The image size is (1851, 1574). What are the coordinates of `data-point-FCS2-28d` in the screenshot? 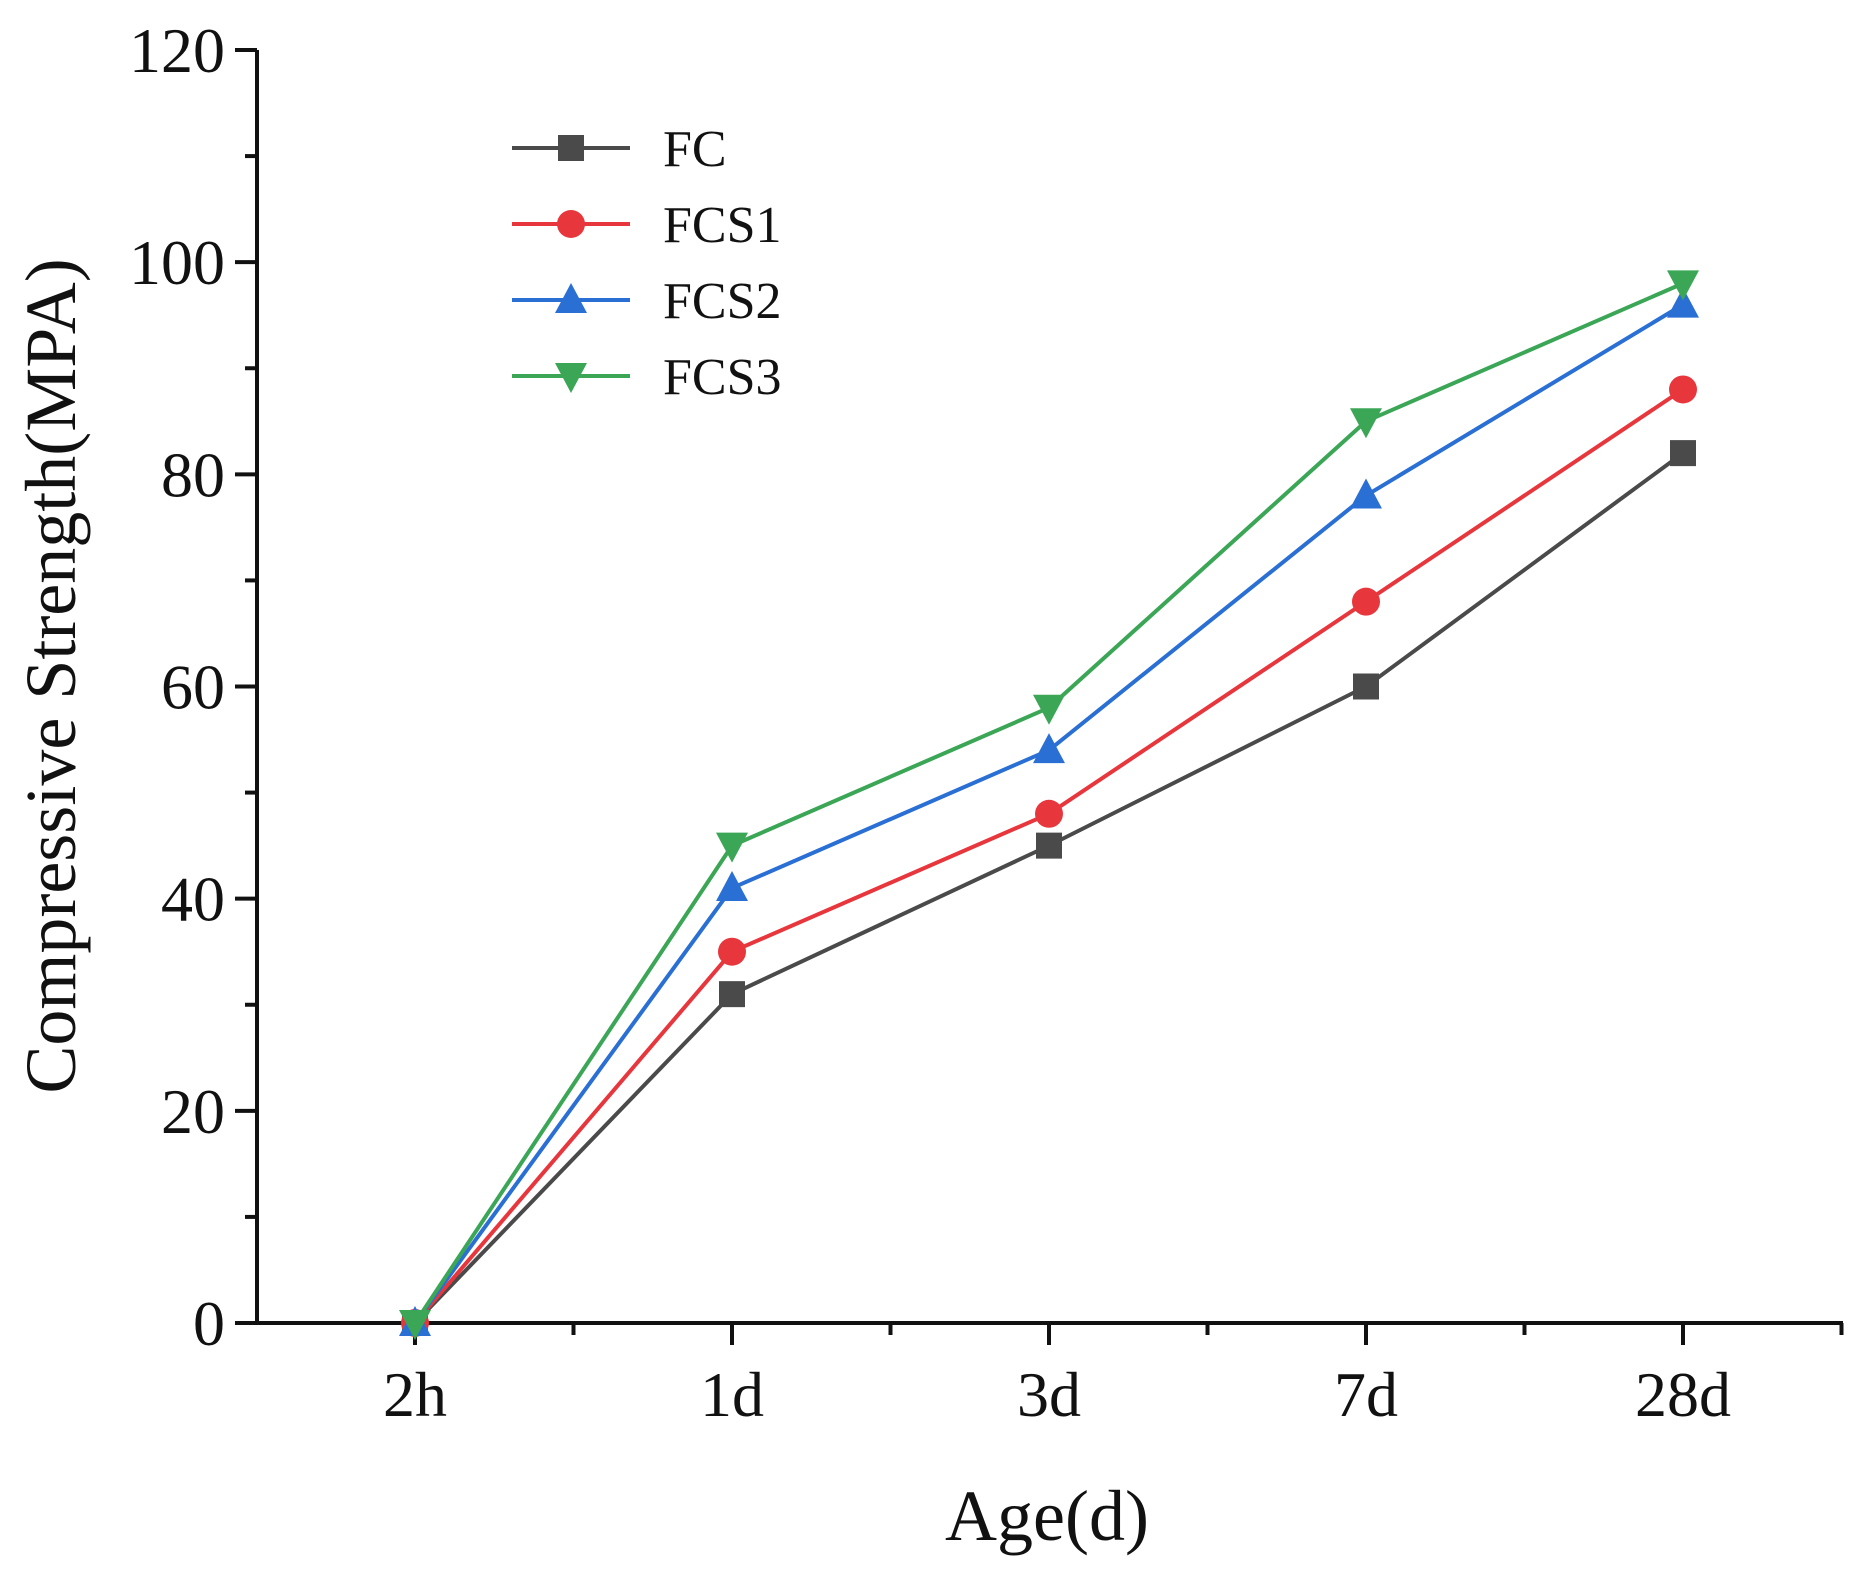 It's located at (1683, 302).